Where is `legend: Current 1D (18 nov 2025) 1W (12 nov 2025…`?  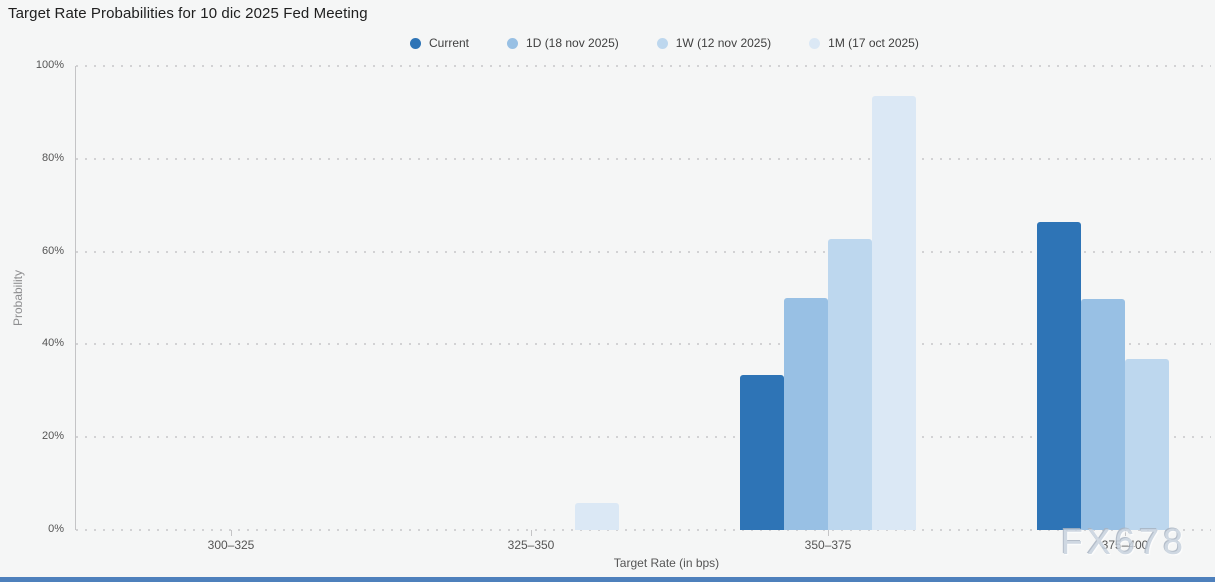 legend: Current 1D (18 nov 2025) 1W (12 nov 2025… is located at coordinates (664, 43).